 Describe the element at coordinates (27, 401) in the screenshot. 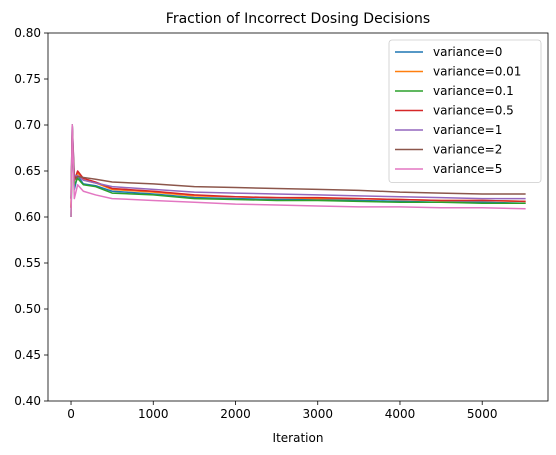

I see `y-tick-label: 0.40` at that location.